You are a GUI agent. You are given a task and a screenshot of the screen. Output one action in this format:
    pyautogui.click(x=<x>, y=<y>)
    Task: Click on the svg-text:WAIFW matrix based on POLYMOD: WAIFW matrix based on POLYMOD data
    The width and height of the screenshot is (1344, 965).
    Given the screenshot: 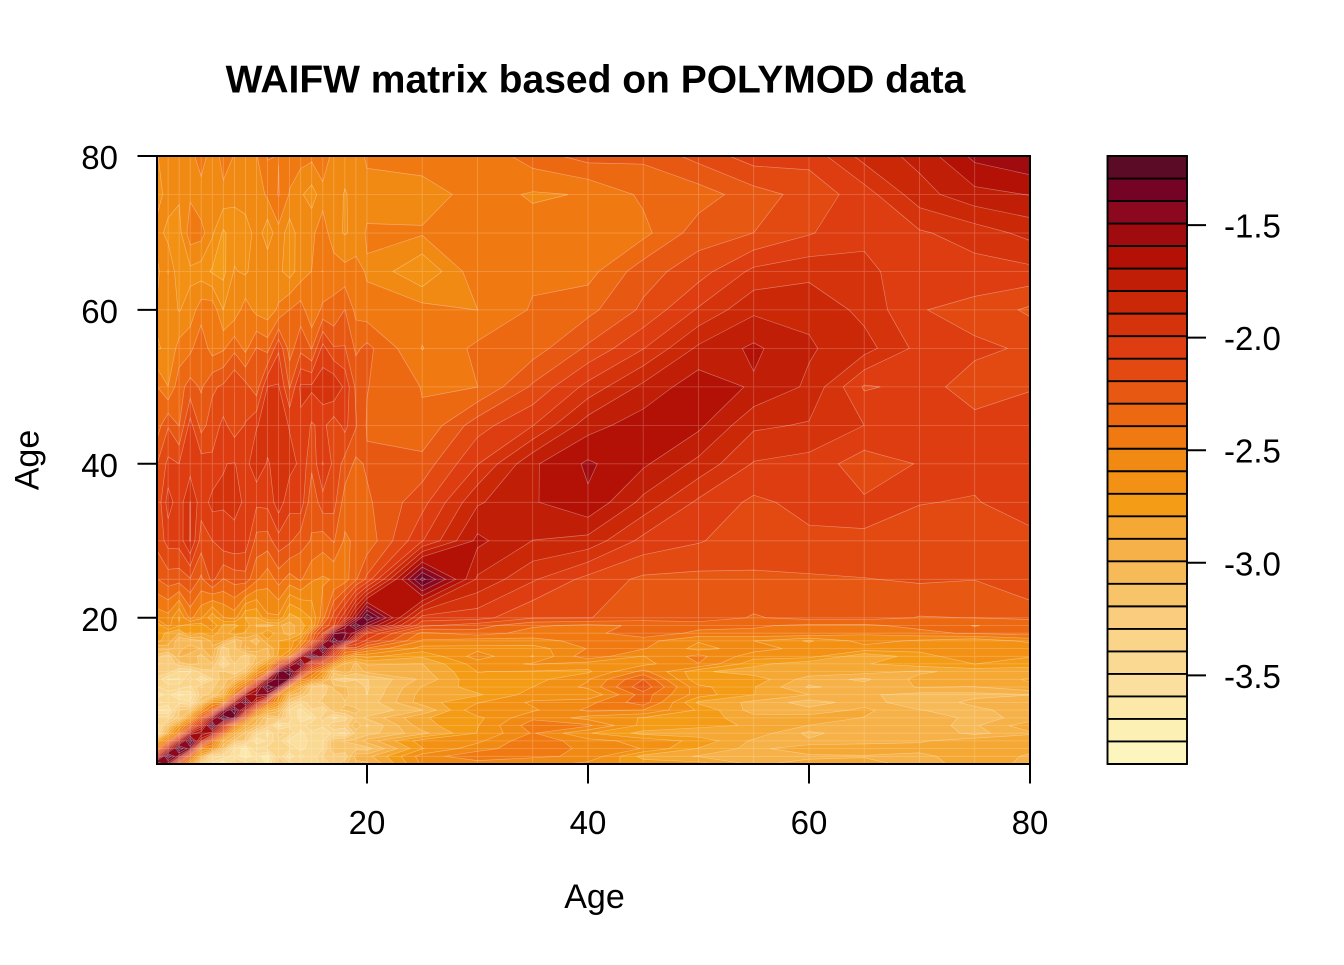 What is the action you would take?
    pyautogui.click(x=596, y=80)
    